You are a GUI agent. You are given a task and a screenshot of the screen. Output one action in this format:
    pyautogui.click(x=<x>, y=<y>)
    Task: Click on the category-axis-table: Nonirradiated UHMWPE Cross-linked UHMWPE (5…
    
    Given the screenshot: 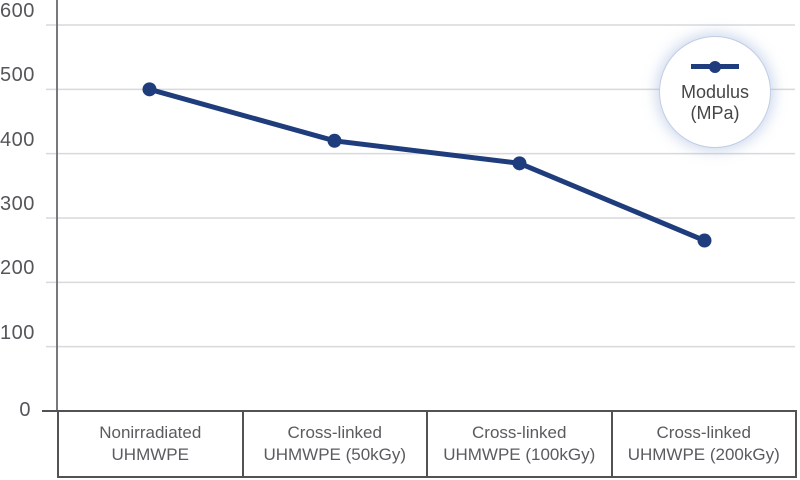 What is the action you would take?
    pyautogui.click(x=427, y=444)
    